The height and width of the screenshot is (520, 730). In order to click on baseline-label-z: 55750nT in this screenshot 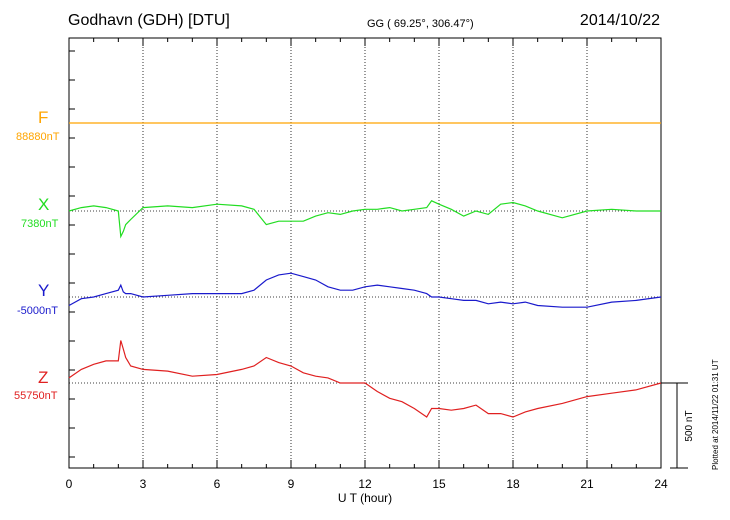, I will do `click(36, 396)`.